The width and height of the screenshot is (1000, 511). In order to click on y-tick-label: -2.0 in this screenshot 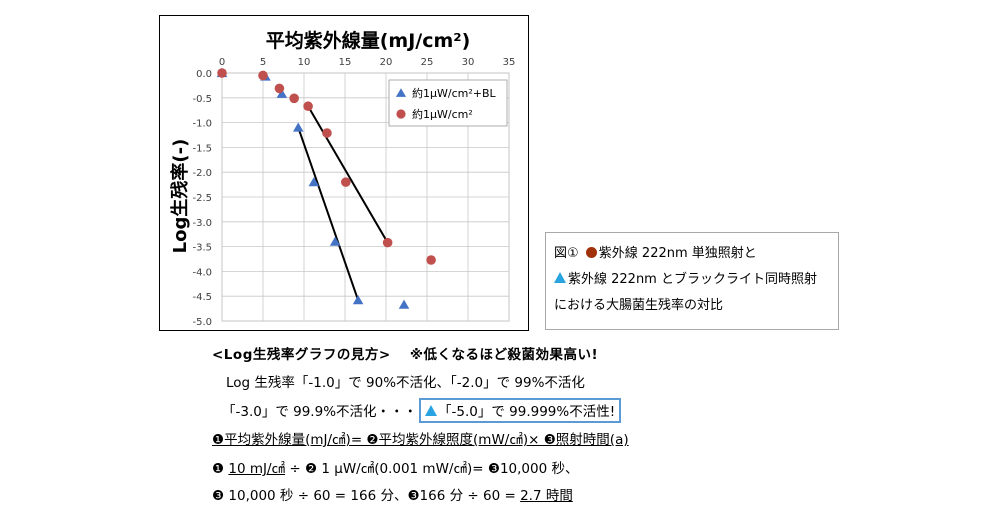, I will do `click(202, 173)`.